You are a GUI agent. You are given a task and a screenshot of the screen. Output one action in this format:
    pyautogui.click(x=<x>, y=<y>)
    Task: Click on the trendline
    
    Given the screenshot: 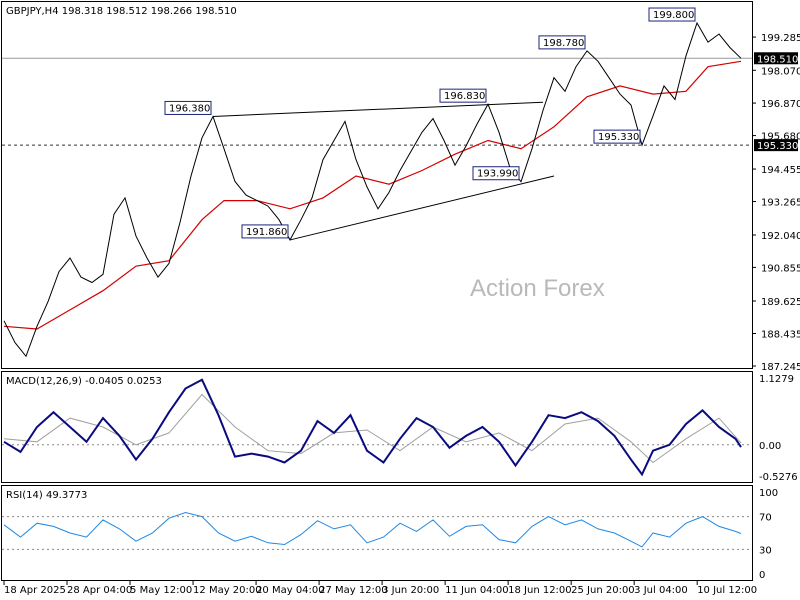 What is the action you would take?
    pyautogui.click(x=422, y=208)
    